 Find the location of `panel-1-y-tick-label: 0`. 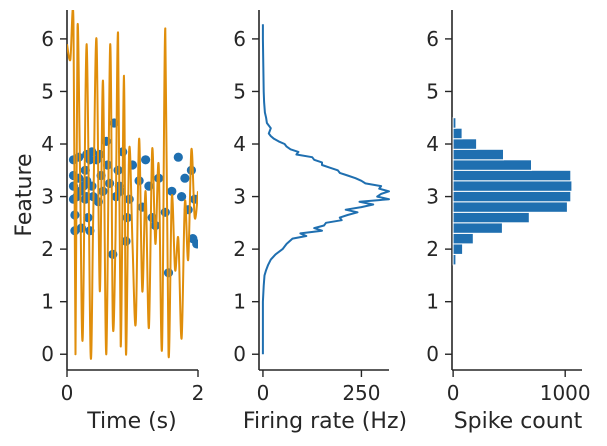

panel-1-y-tick-label: 0 is located at coordinates (47, 354).